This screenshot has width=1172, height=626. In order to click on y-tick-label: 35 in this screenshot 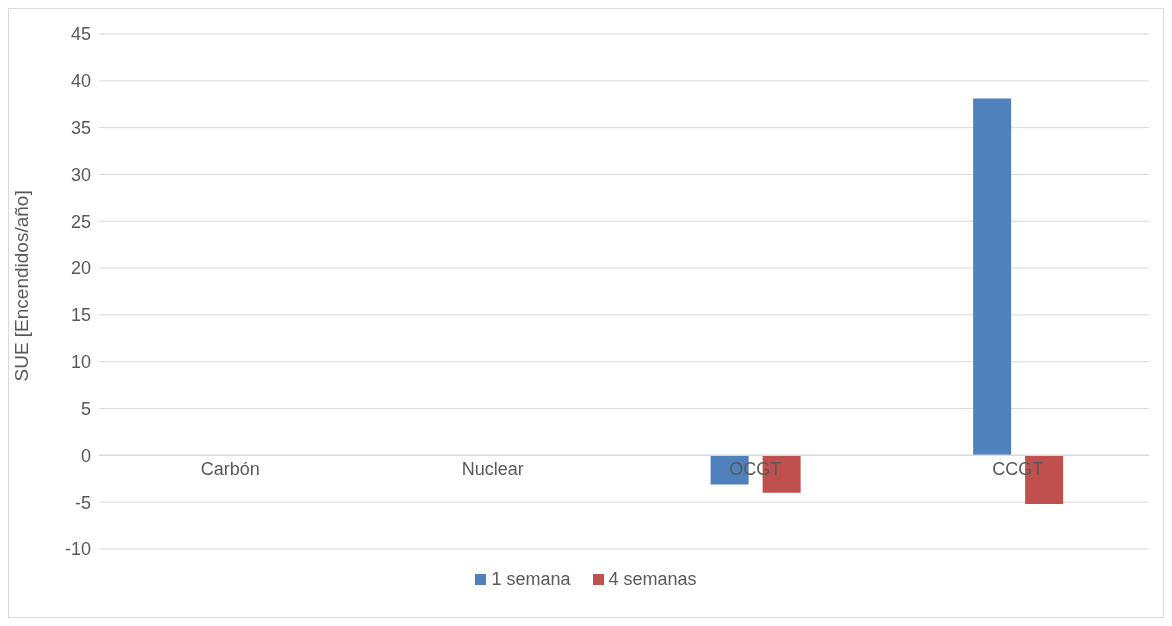, I will do `click(80, 128)`.